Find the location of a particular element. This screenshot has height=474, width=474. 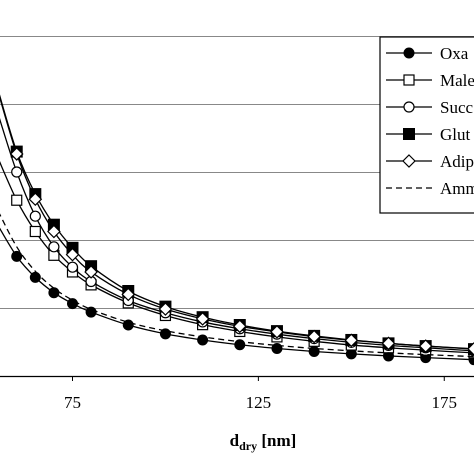

legend-label-amm: Amm is located at coordinates (457, 188).